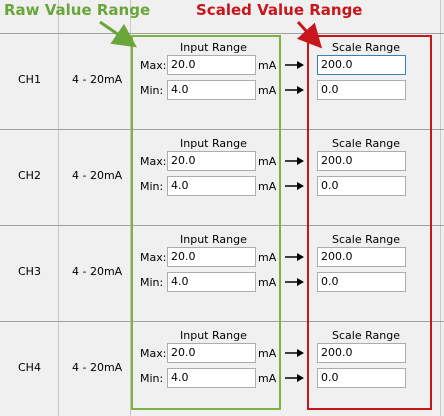  I want to click on scaled-arrow, so click(309, 34).